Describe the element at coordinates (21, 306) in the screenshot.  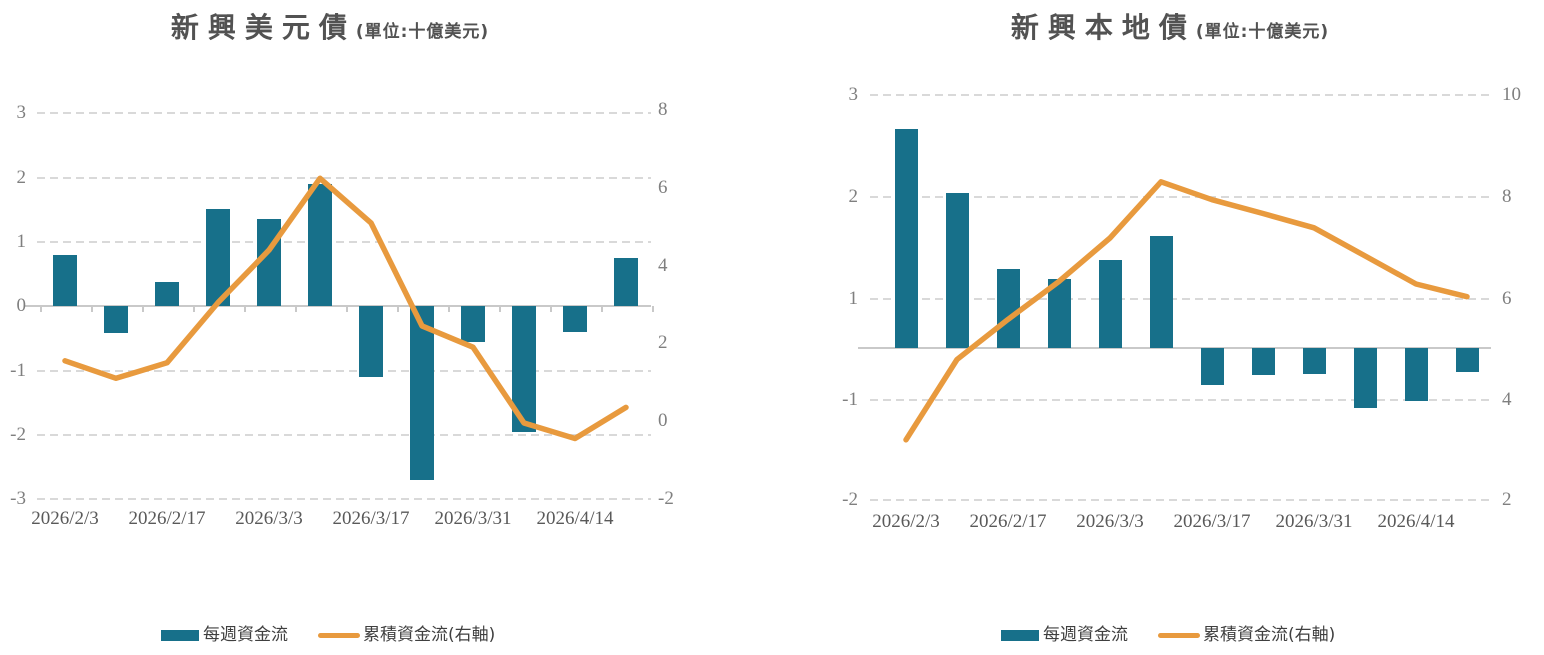
I see `left-axis-label: 0` at that location.